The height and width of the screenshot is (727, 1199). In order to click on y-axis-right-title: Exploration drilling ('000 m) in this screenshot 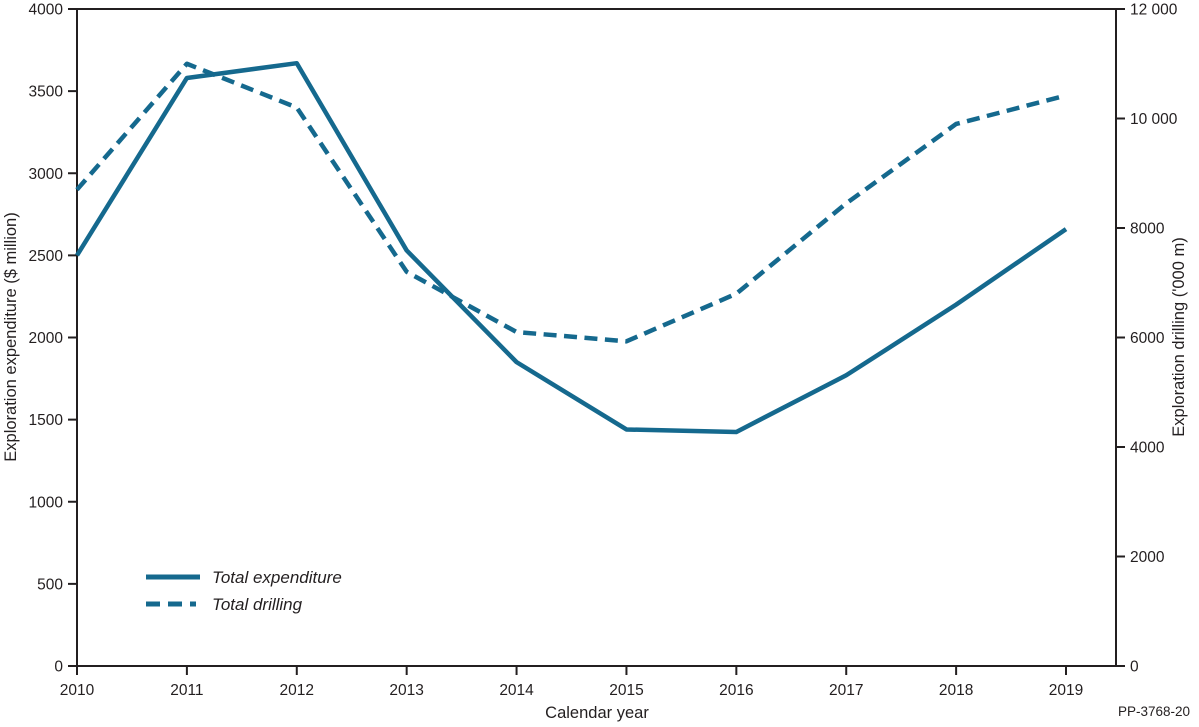, I will do `click(1179, 336)`.